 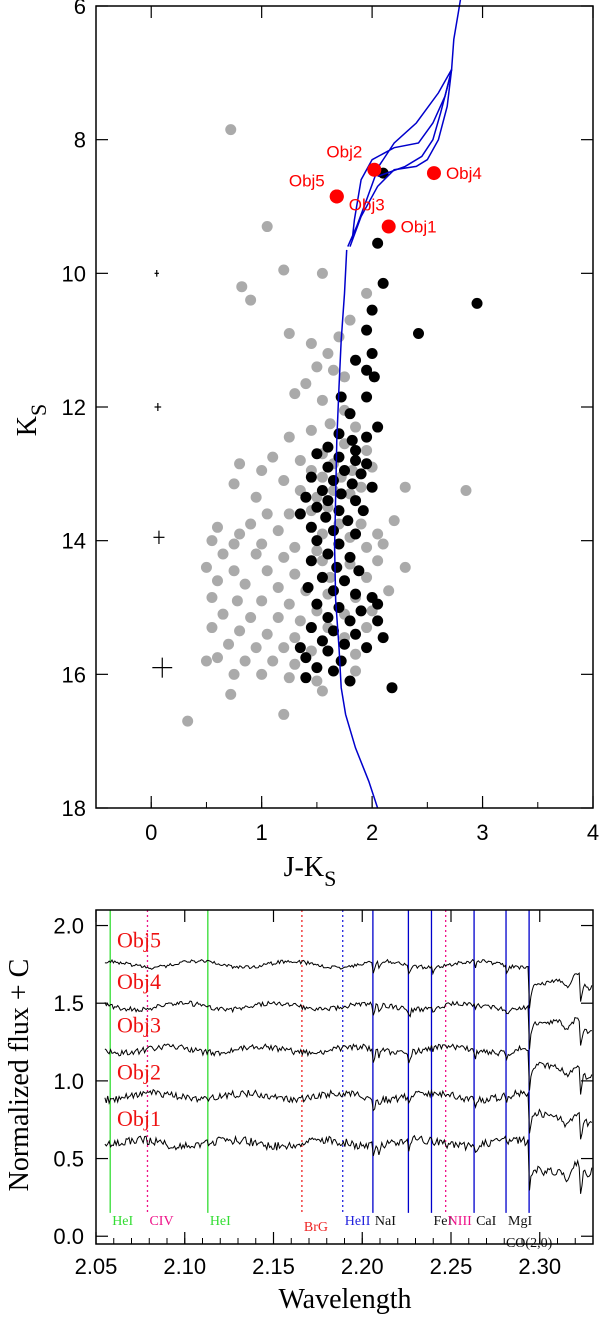 I want to click on spectrum-label: Obj1, so click(x=139, y=1118).